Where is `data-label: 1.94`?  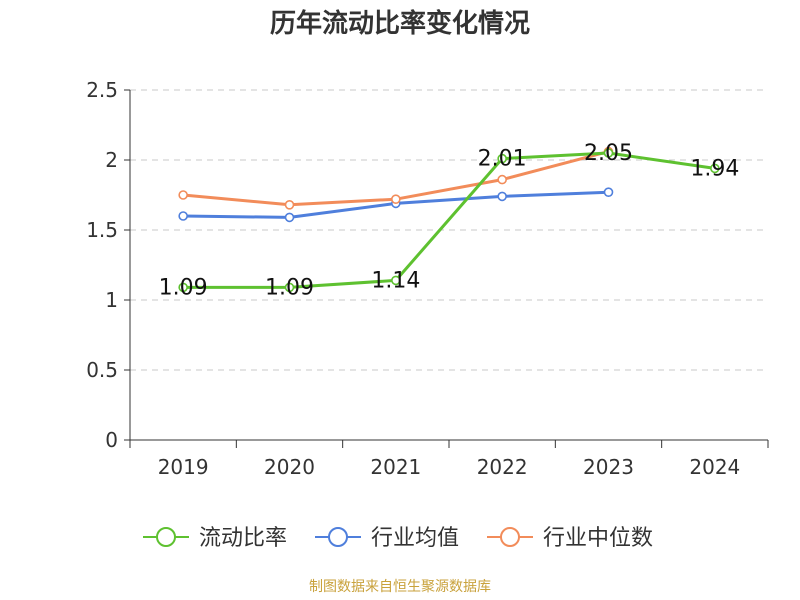 data-label: 1.94 is located at coordinates (714, 168).